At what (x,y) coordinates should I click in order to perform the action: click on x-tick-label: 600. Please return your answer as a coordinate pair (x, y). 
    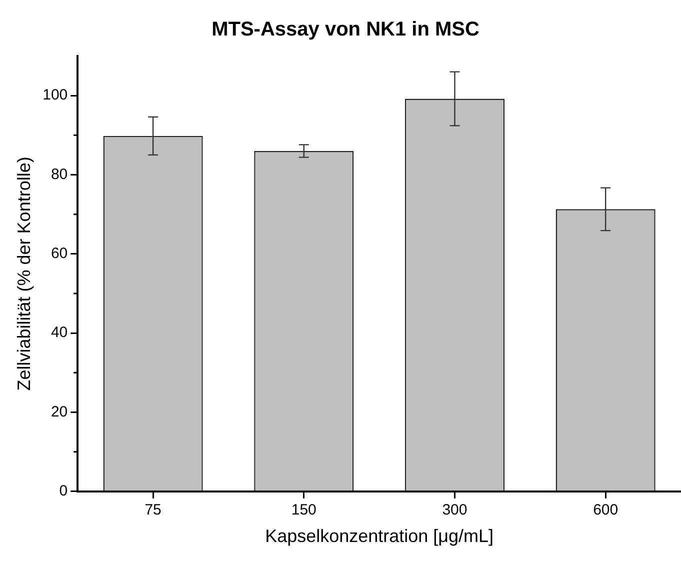
    Looking at the image, I should click on (605, 510).